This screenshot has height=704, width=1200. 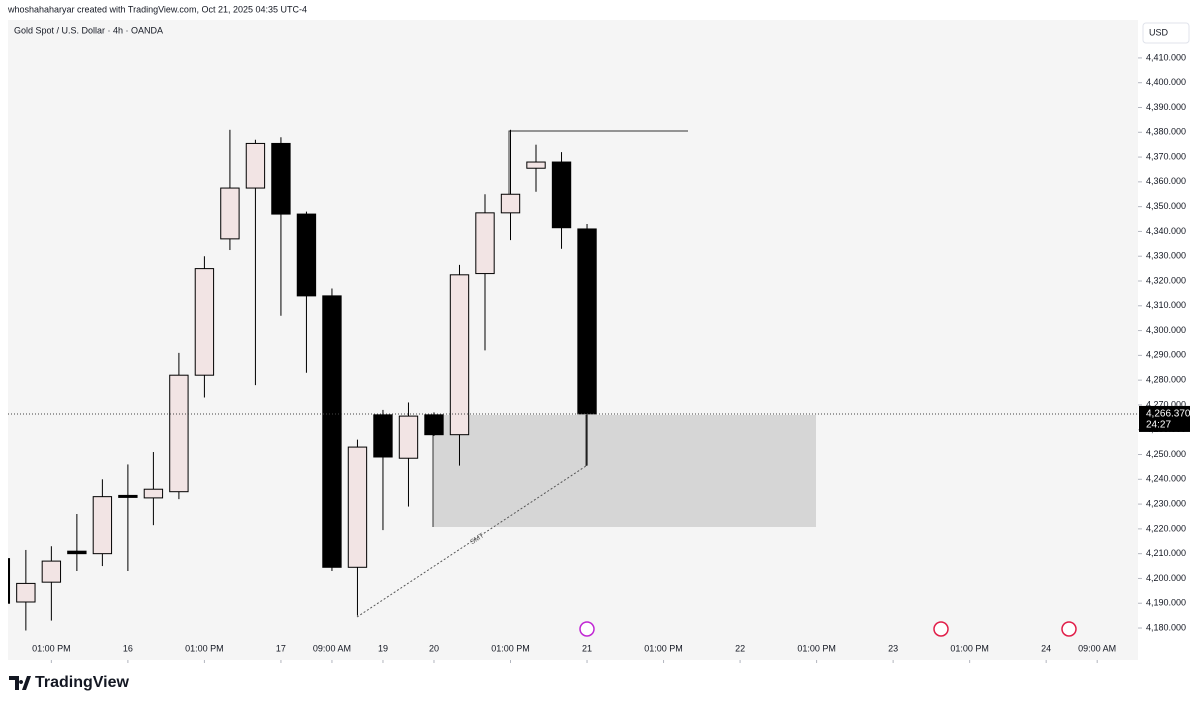 I want to click on currency: USD, so click(x=1159, y=32).